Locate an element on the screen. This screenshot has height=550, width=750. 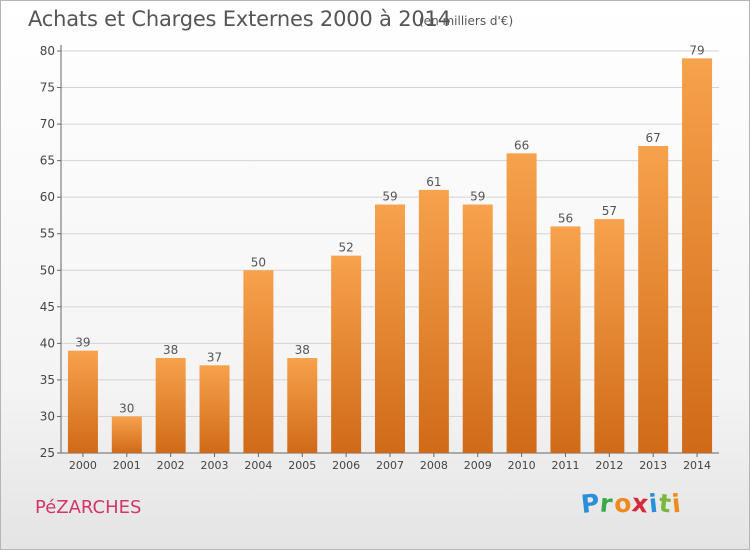
x-tick-label: 2006 is located at coordinates (346, 465).